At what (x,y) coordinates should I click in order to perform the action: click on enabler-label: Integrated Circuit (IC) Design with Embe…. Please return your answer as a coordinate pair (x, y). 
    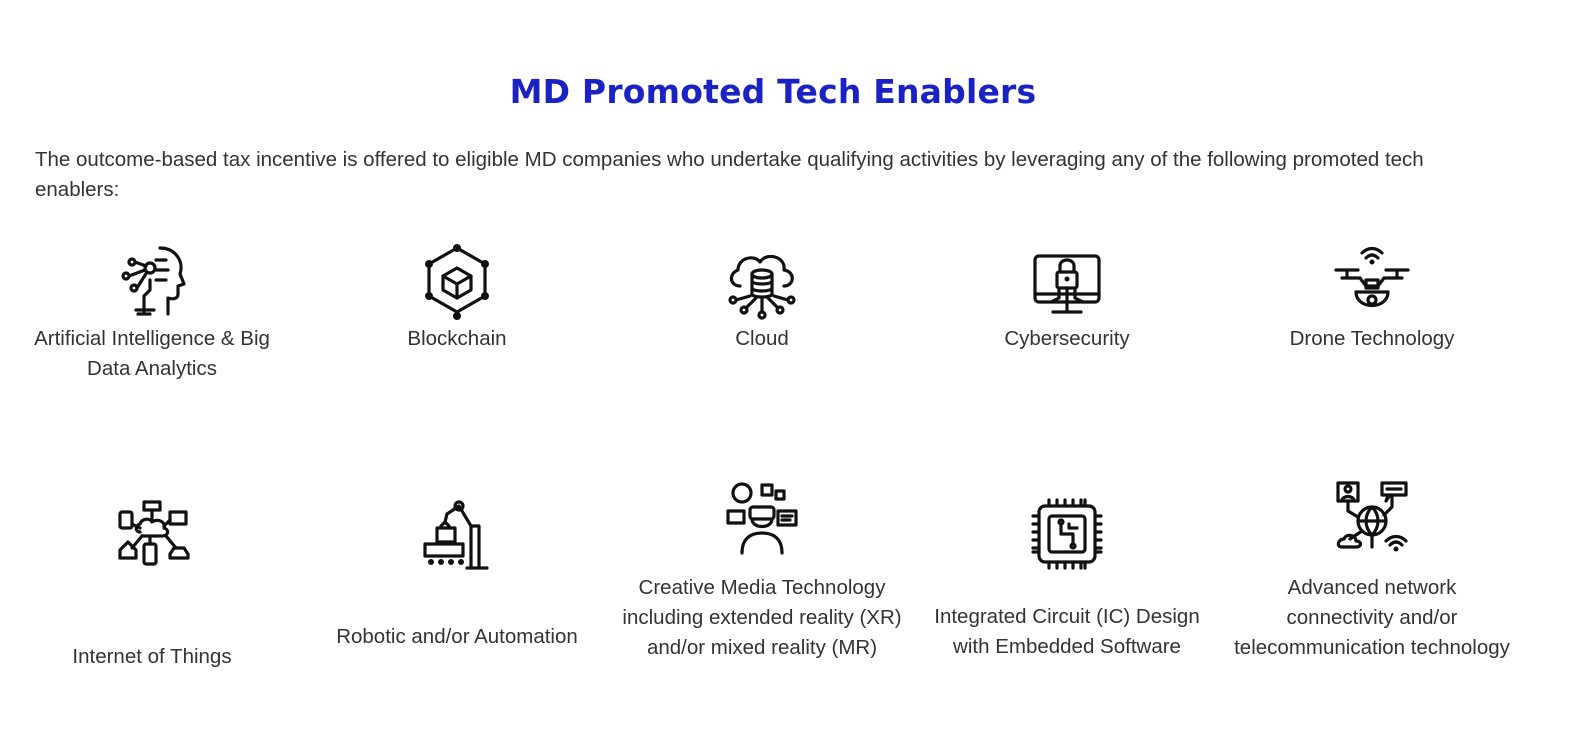
    Looking at the image, I should click on (1067, 631).